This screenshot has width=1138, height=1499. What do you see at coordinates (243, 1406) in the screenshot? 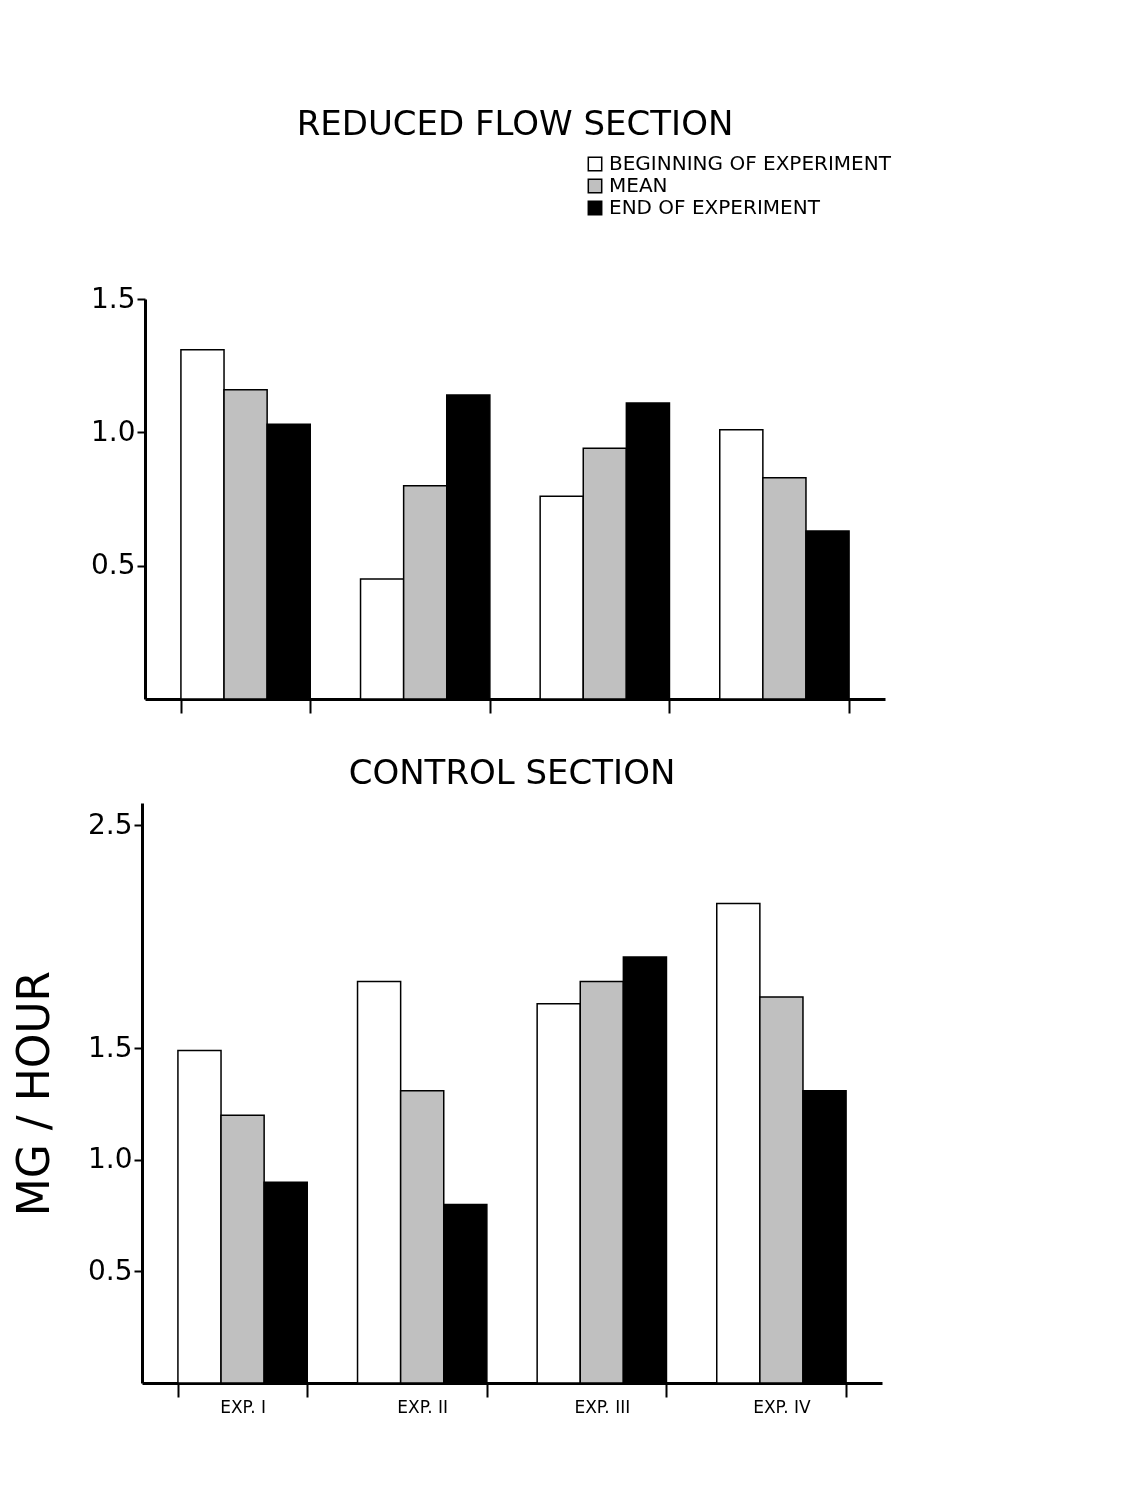
I see `x-tick-label: EXP. I` at bounding box center [243, 1406].